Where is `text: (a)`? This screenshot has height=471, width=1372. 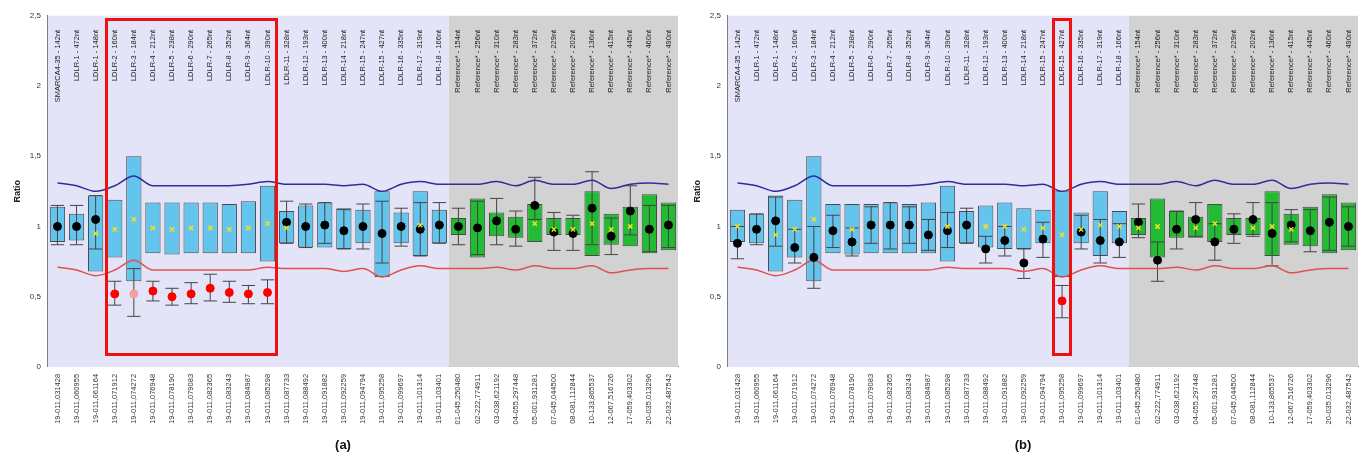
text: (a) is located at coordinates (343, 444).